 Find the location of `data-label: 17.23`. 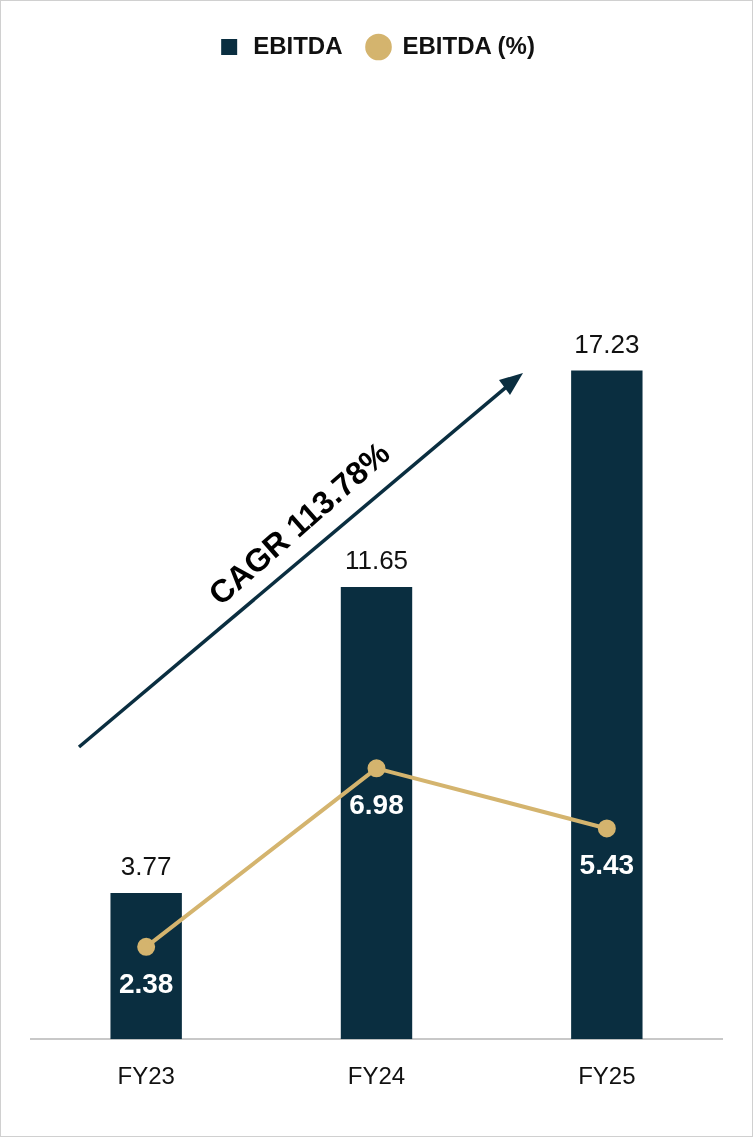

data-label: 17.23 is located at coordinates (607, 343).